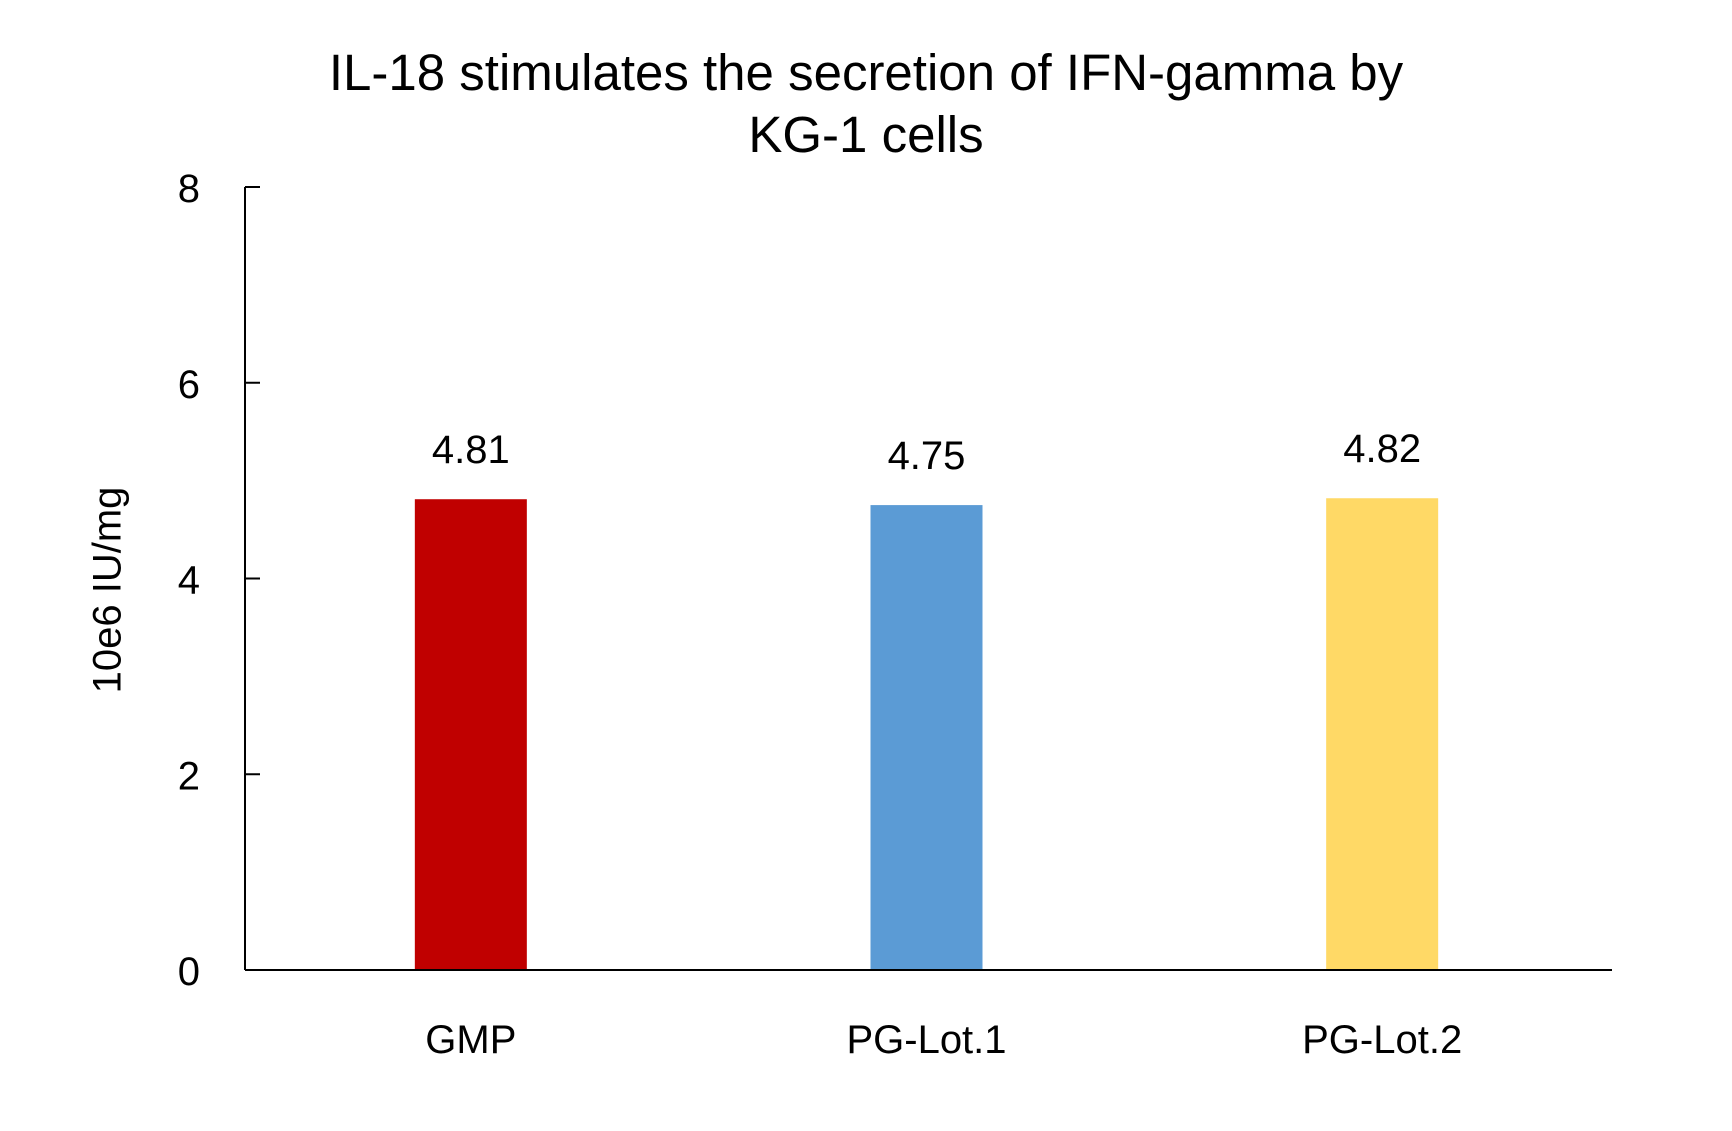  What do you see at coordinates (1382, 1040) in the screenshot?
I see `x-tick-label: PG-Lot.2` at bounding box center [1382, 1040].